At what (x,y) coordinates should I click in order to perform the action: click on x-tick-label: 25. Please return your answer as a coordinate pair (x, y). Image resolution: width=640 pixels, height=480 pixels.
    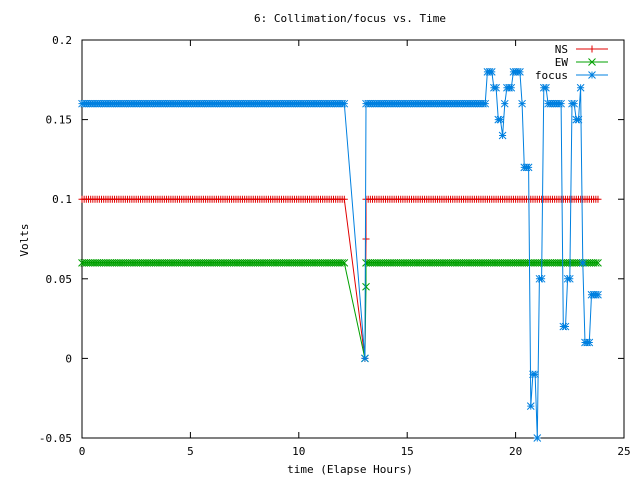
    Looking at the image, I should click on (623, 451).